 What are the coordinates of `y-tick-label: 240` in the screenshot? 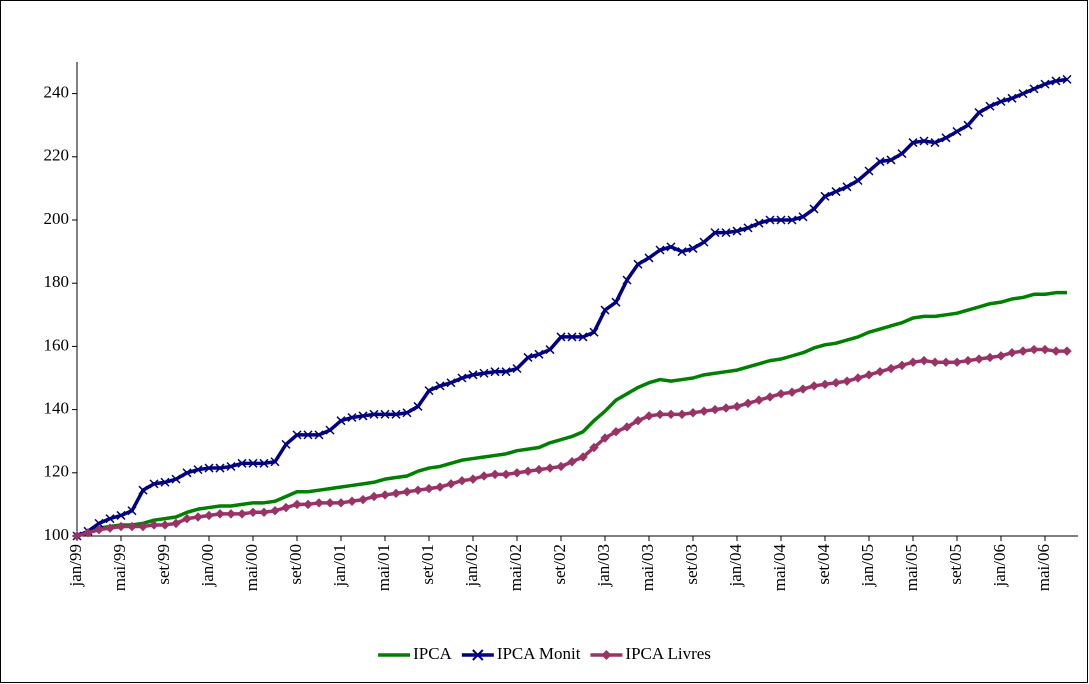 It's located at (57, 92).